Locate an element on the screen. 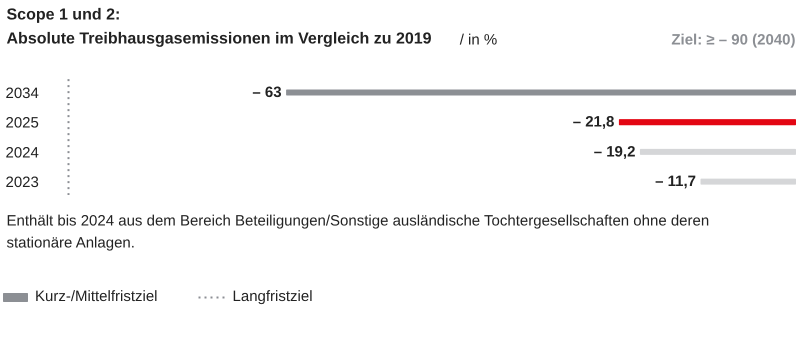  text: / in % is located at coordinates (479, 40).